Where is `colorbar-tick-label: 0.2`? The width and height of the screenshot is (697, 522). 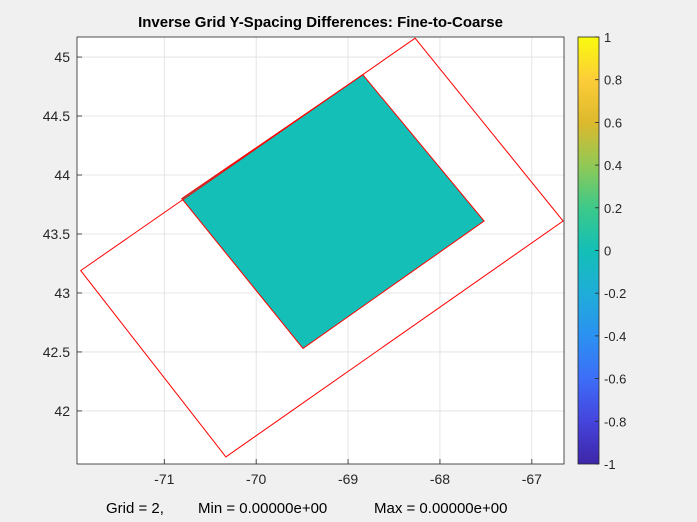 colorbar-tick-label: 0.2 is located at coordinates (613, 208).